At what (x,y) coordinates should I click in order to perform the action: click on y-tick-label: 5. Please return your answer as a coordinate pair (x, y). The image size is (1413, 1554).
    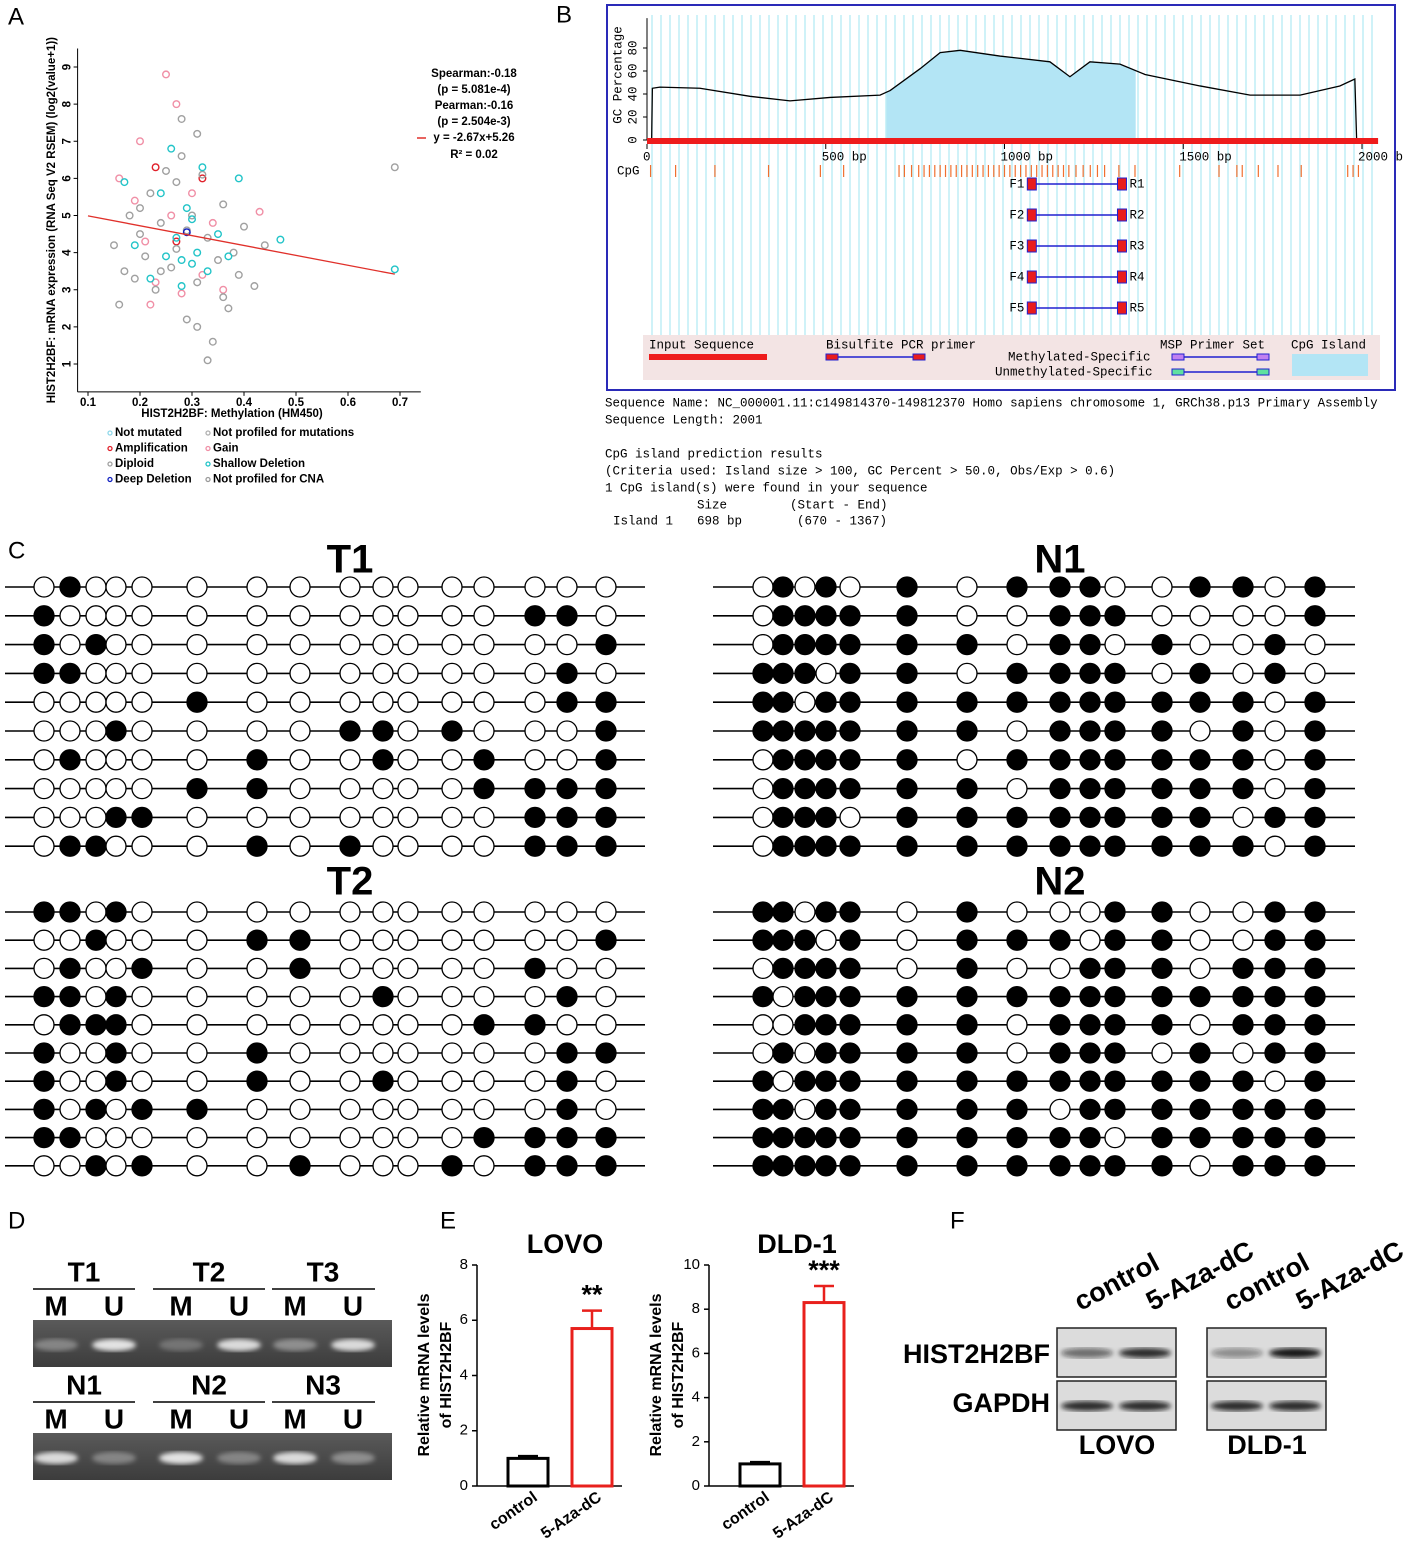
    Looking at the image, I should click on (68, 215).